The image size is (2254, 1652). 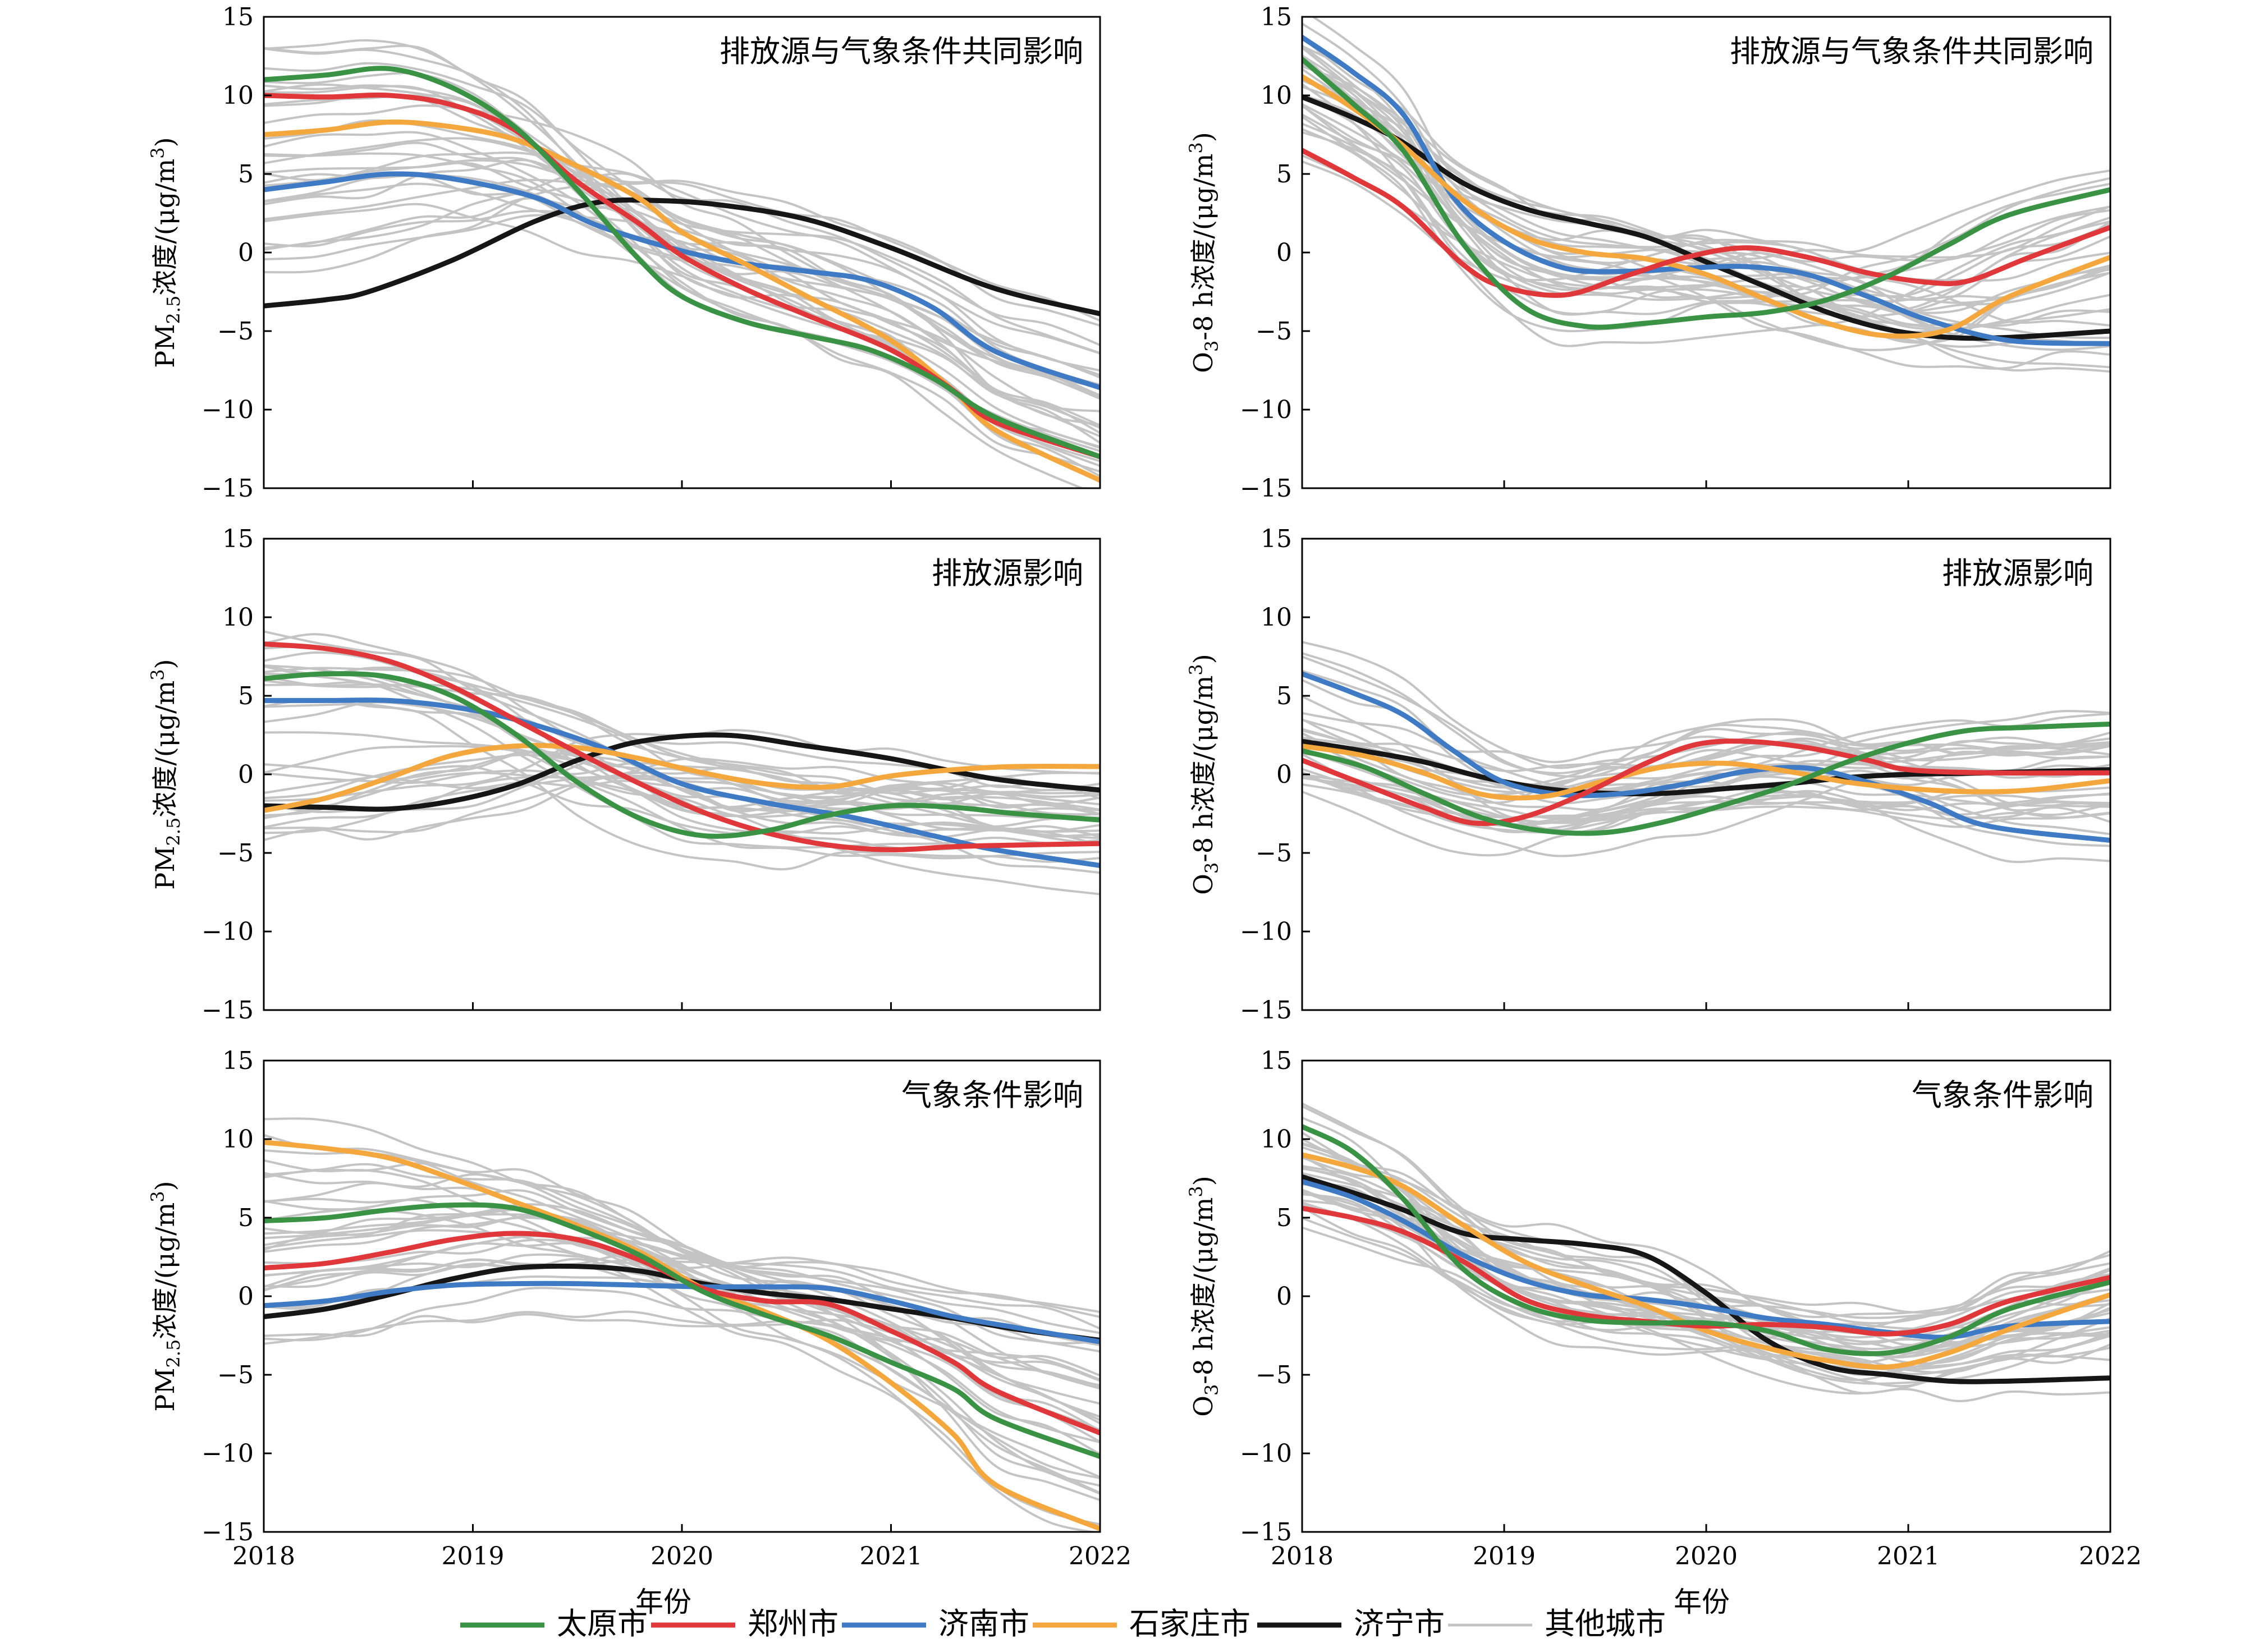 What do you see at coordinates (1605, 1623) in the screenshot?
I see `legend-label: 其他城市` at bounding box center [1605, 1623].